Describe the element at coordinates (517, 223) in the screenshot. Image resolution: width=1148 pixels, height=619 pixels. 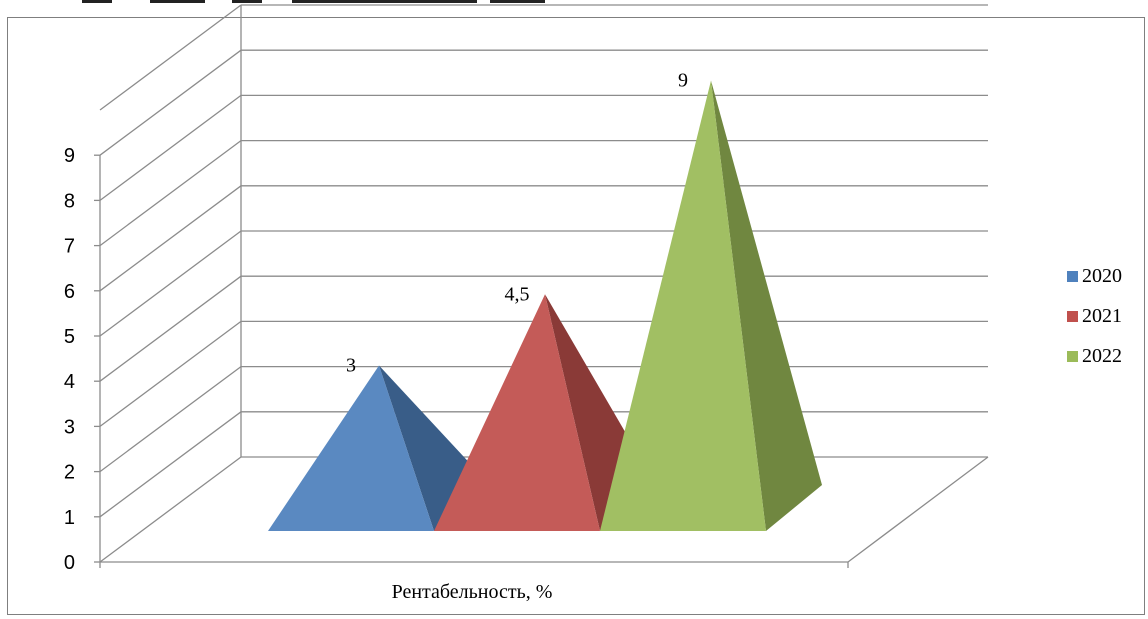
I see `data-labels: 34,59` at that location.